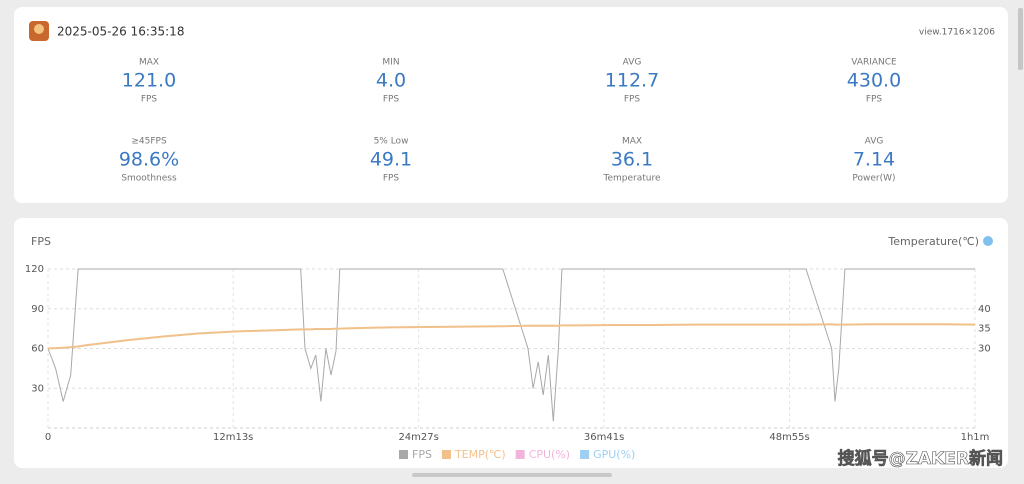  What do you see at coordinates (632, 160) in the screenshot?
I see `stat-value: 36.1` at bounding box center [632, 160].